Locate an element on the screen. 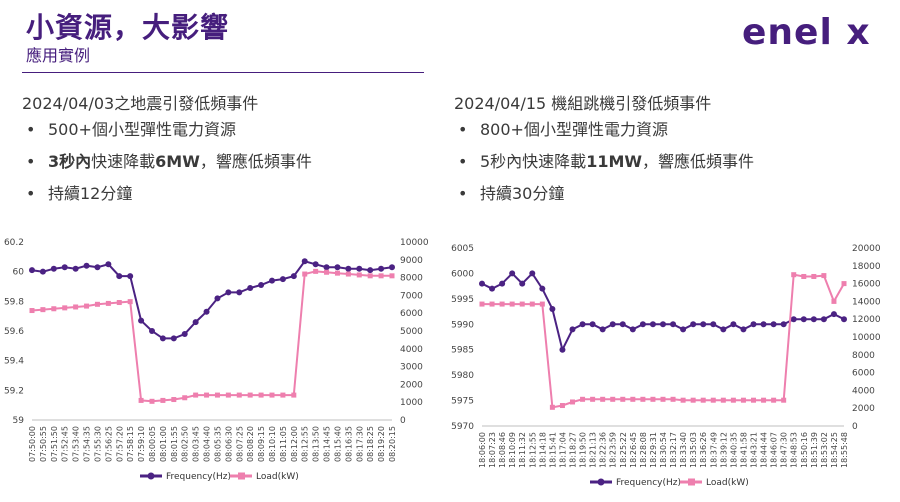 This screenshot has height=502, width=900. left-bullets: 500+個小型彈性電力資源 3秒內快速降載6MW，響應低頻事件持續12分鐘 is located at coordinates (237, 162).